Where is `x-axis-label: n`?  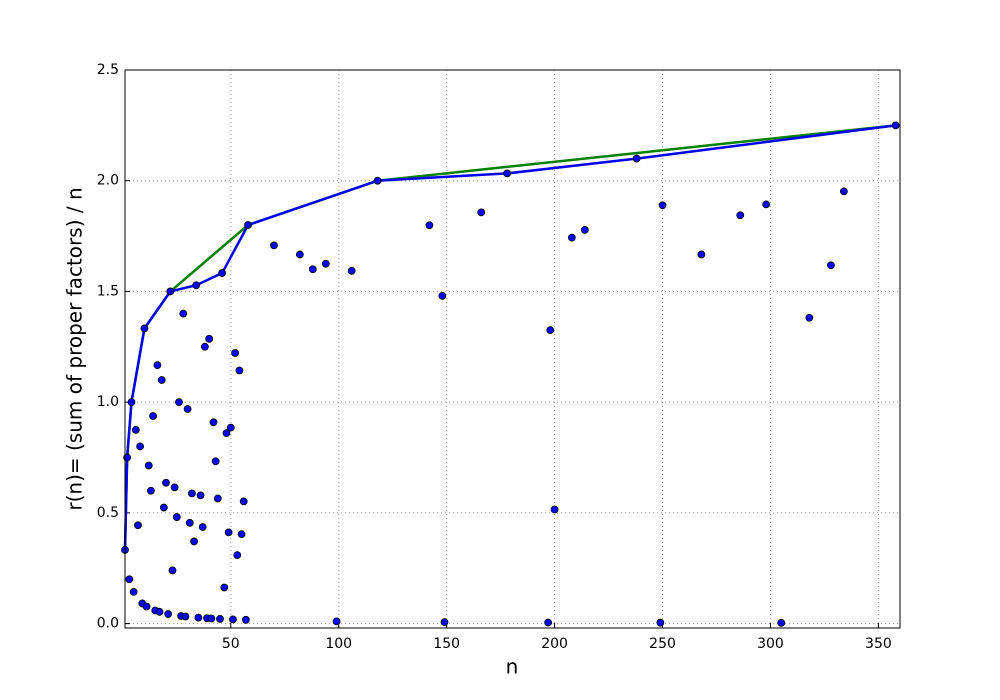
x-axis-label: n is located at coordinates (512, 667).